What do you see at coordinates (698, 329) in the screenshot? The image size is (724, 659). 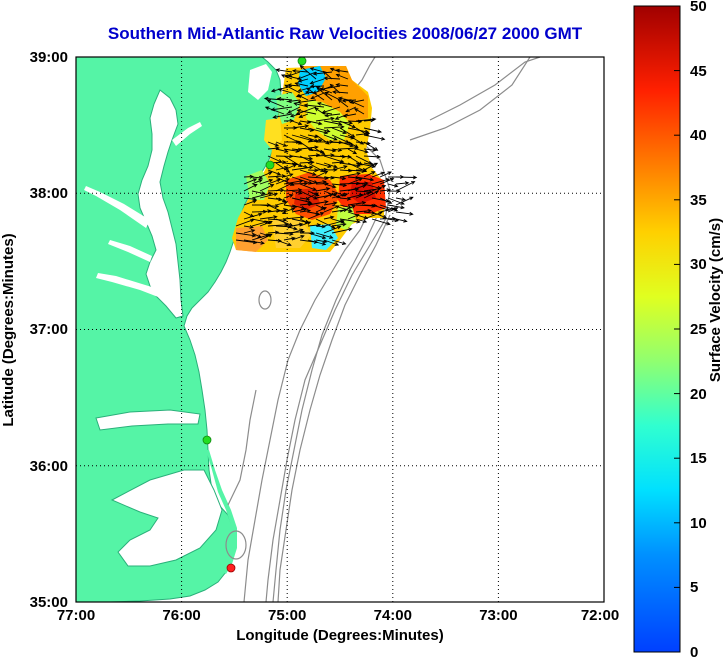 I see `colorbar-tick-labels: 50 45 40 35 30 25 20 15 10 5 0` at bounding box center [698, 329].